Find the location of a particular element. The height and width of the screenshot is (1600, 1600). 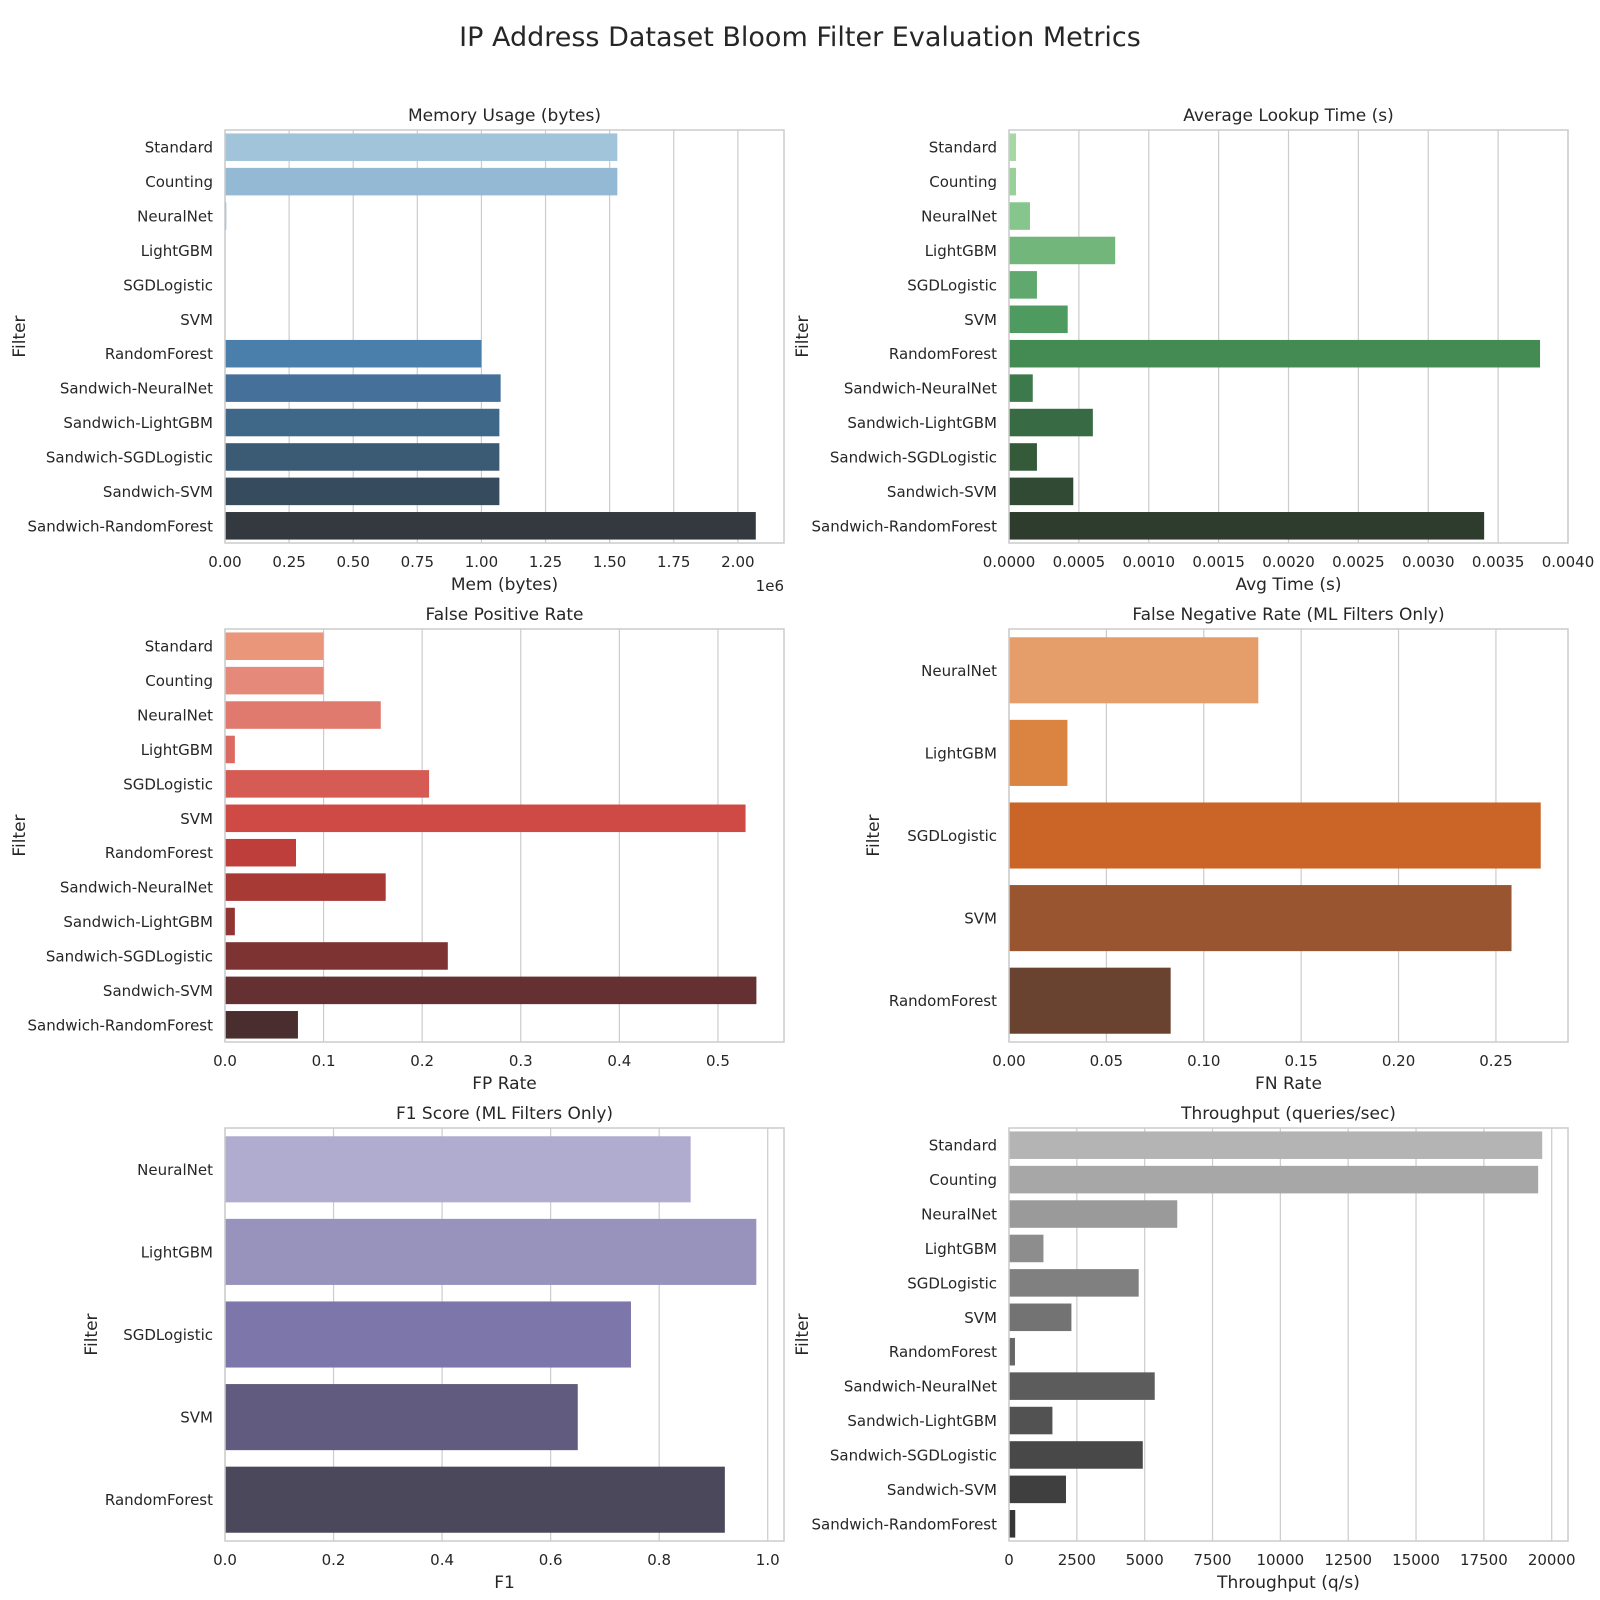

bar-neuralnet is located at coordinates (1134, 670).